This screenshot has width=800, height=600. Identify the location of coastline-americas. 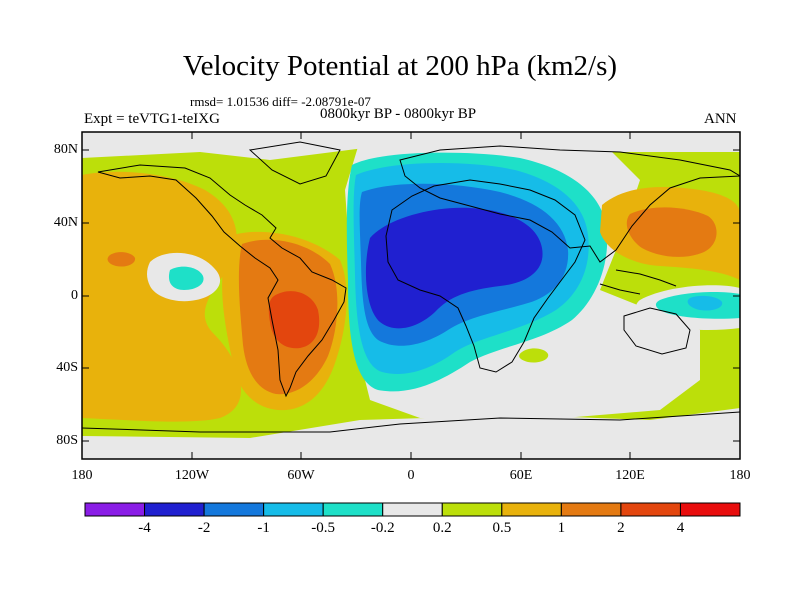
(222, 281).